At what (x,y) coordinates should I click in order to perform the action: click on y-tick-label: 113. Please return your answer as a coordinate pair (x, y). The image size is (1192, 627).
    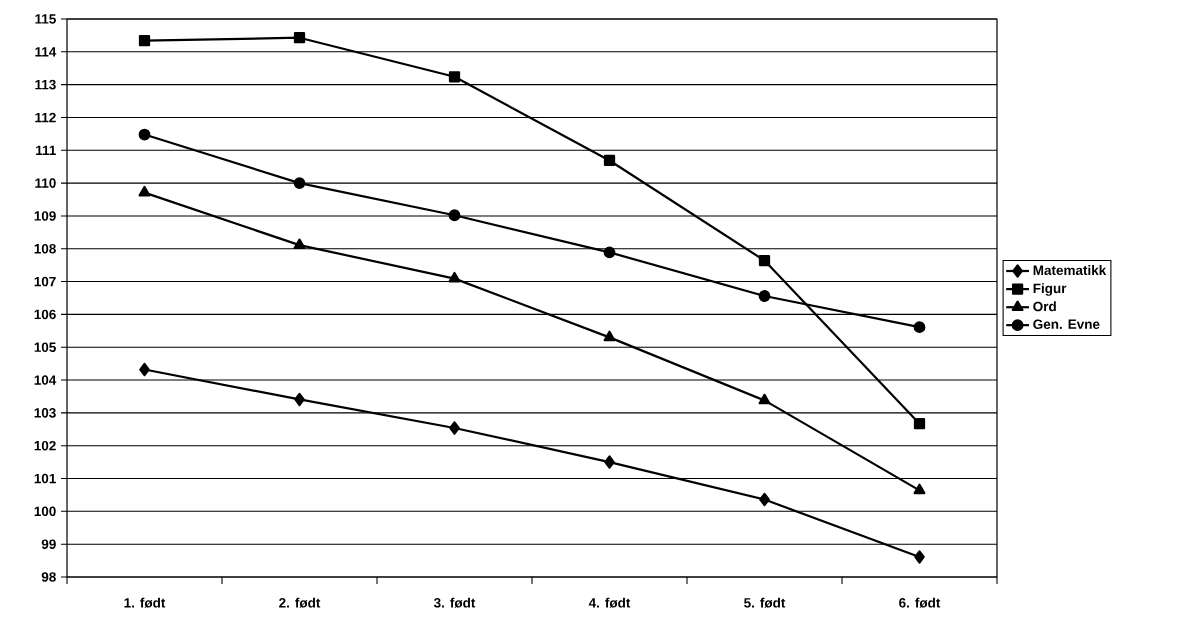
    Looking at the image, I should click on (45, 84).